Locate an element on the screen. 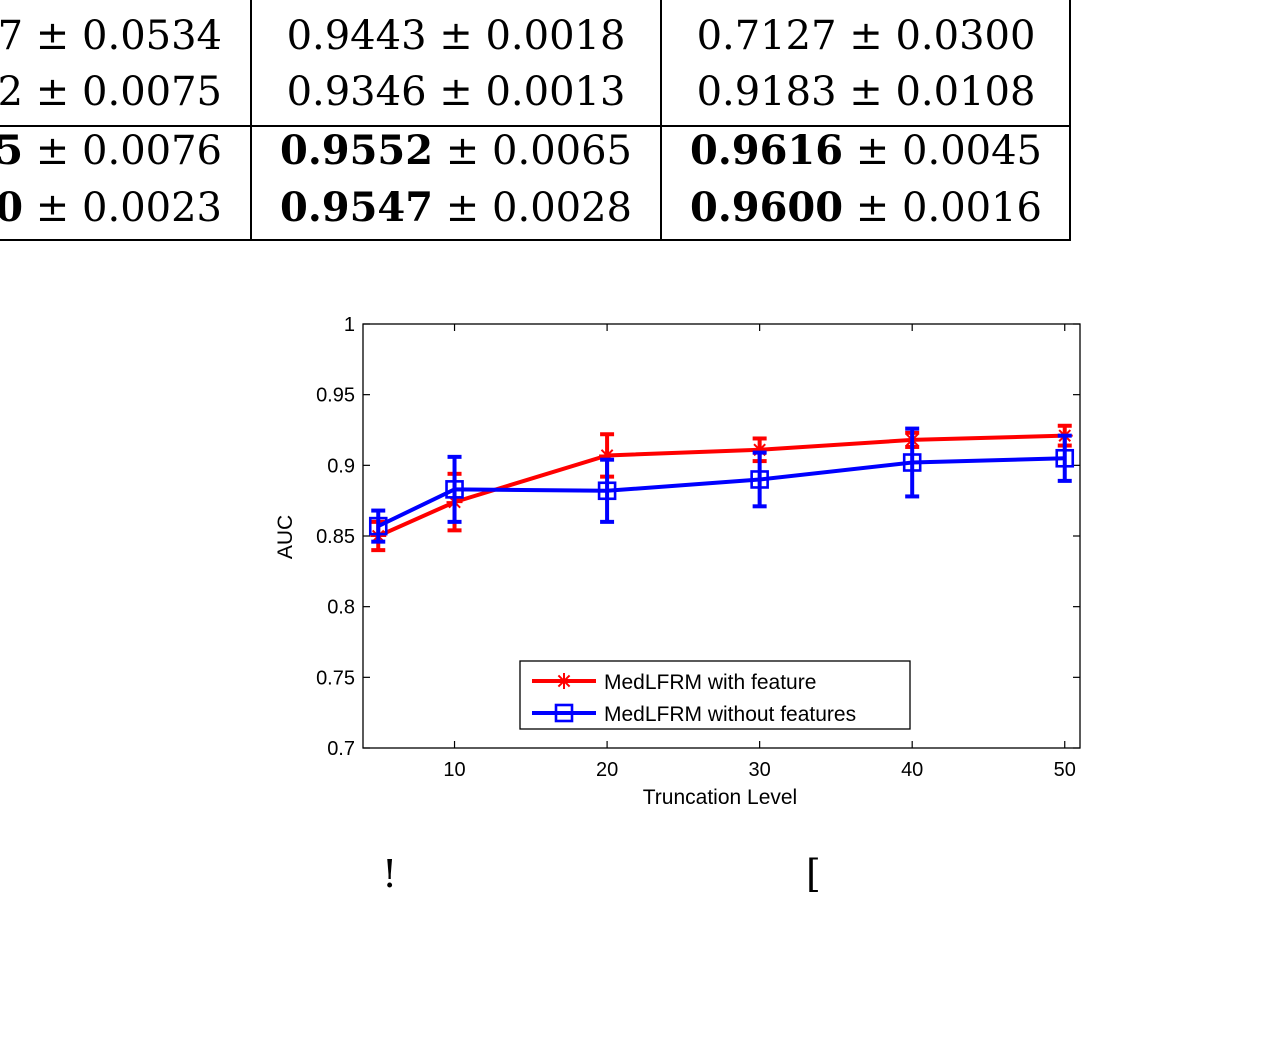 This screenshot has width=1265, height=1050. table-cell: 0.9346 ± 0.0013 is located at coordinates (456, 92).